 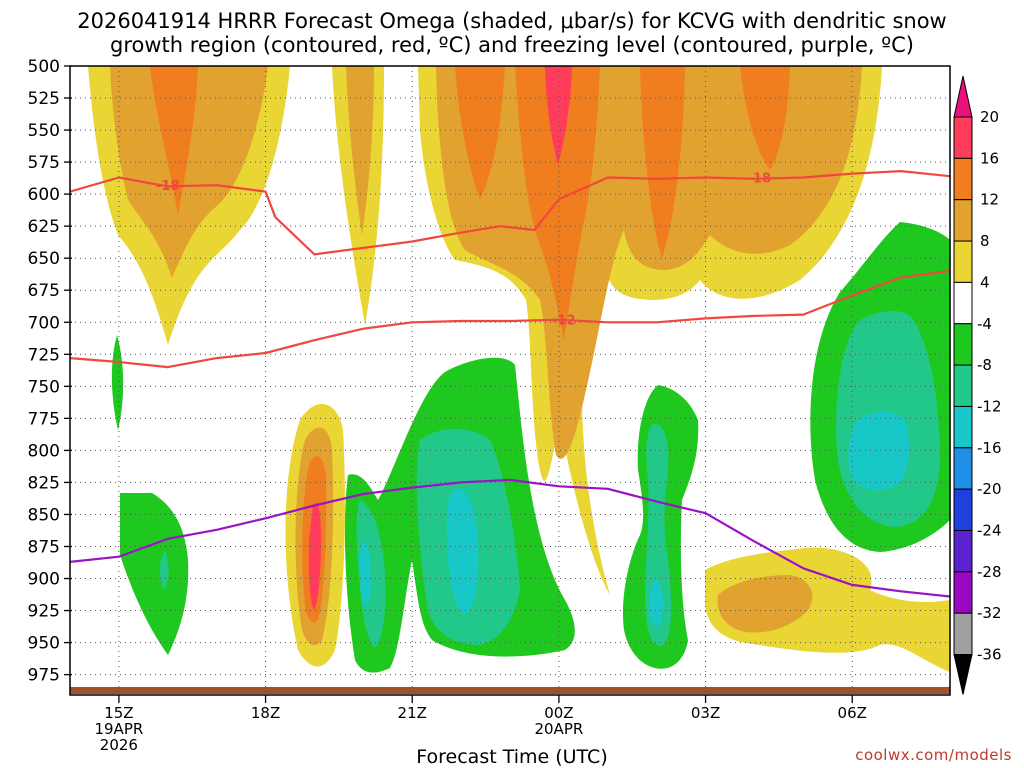 I want to click on colorbar-extend-top, so click(x=963, y=96).